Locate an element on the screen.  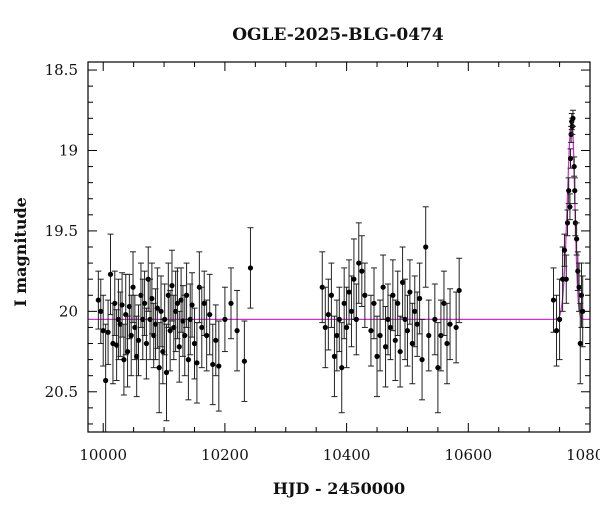
x-tick-label: 10800 is located at coordinates (583, 455).